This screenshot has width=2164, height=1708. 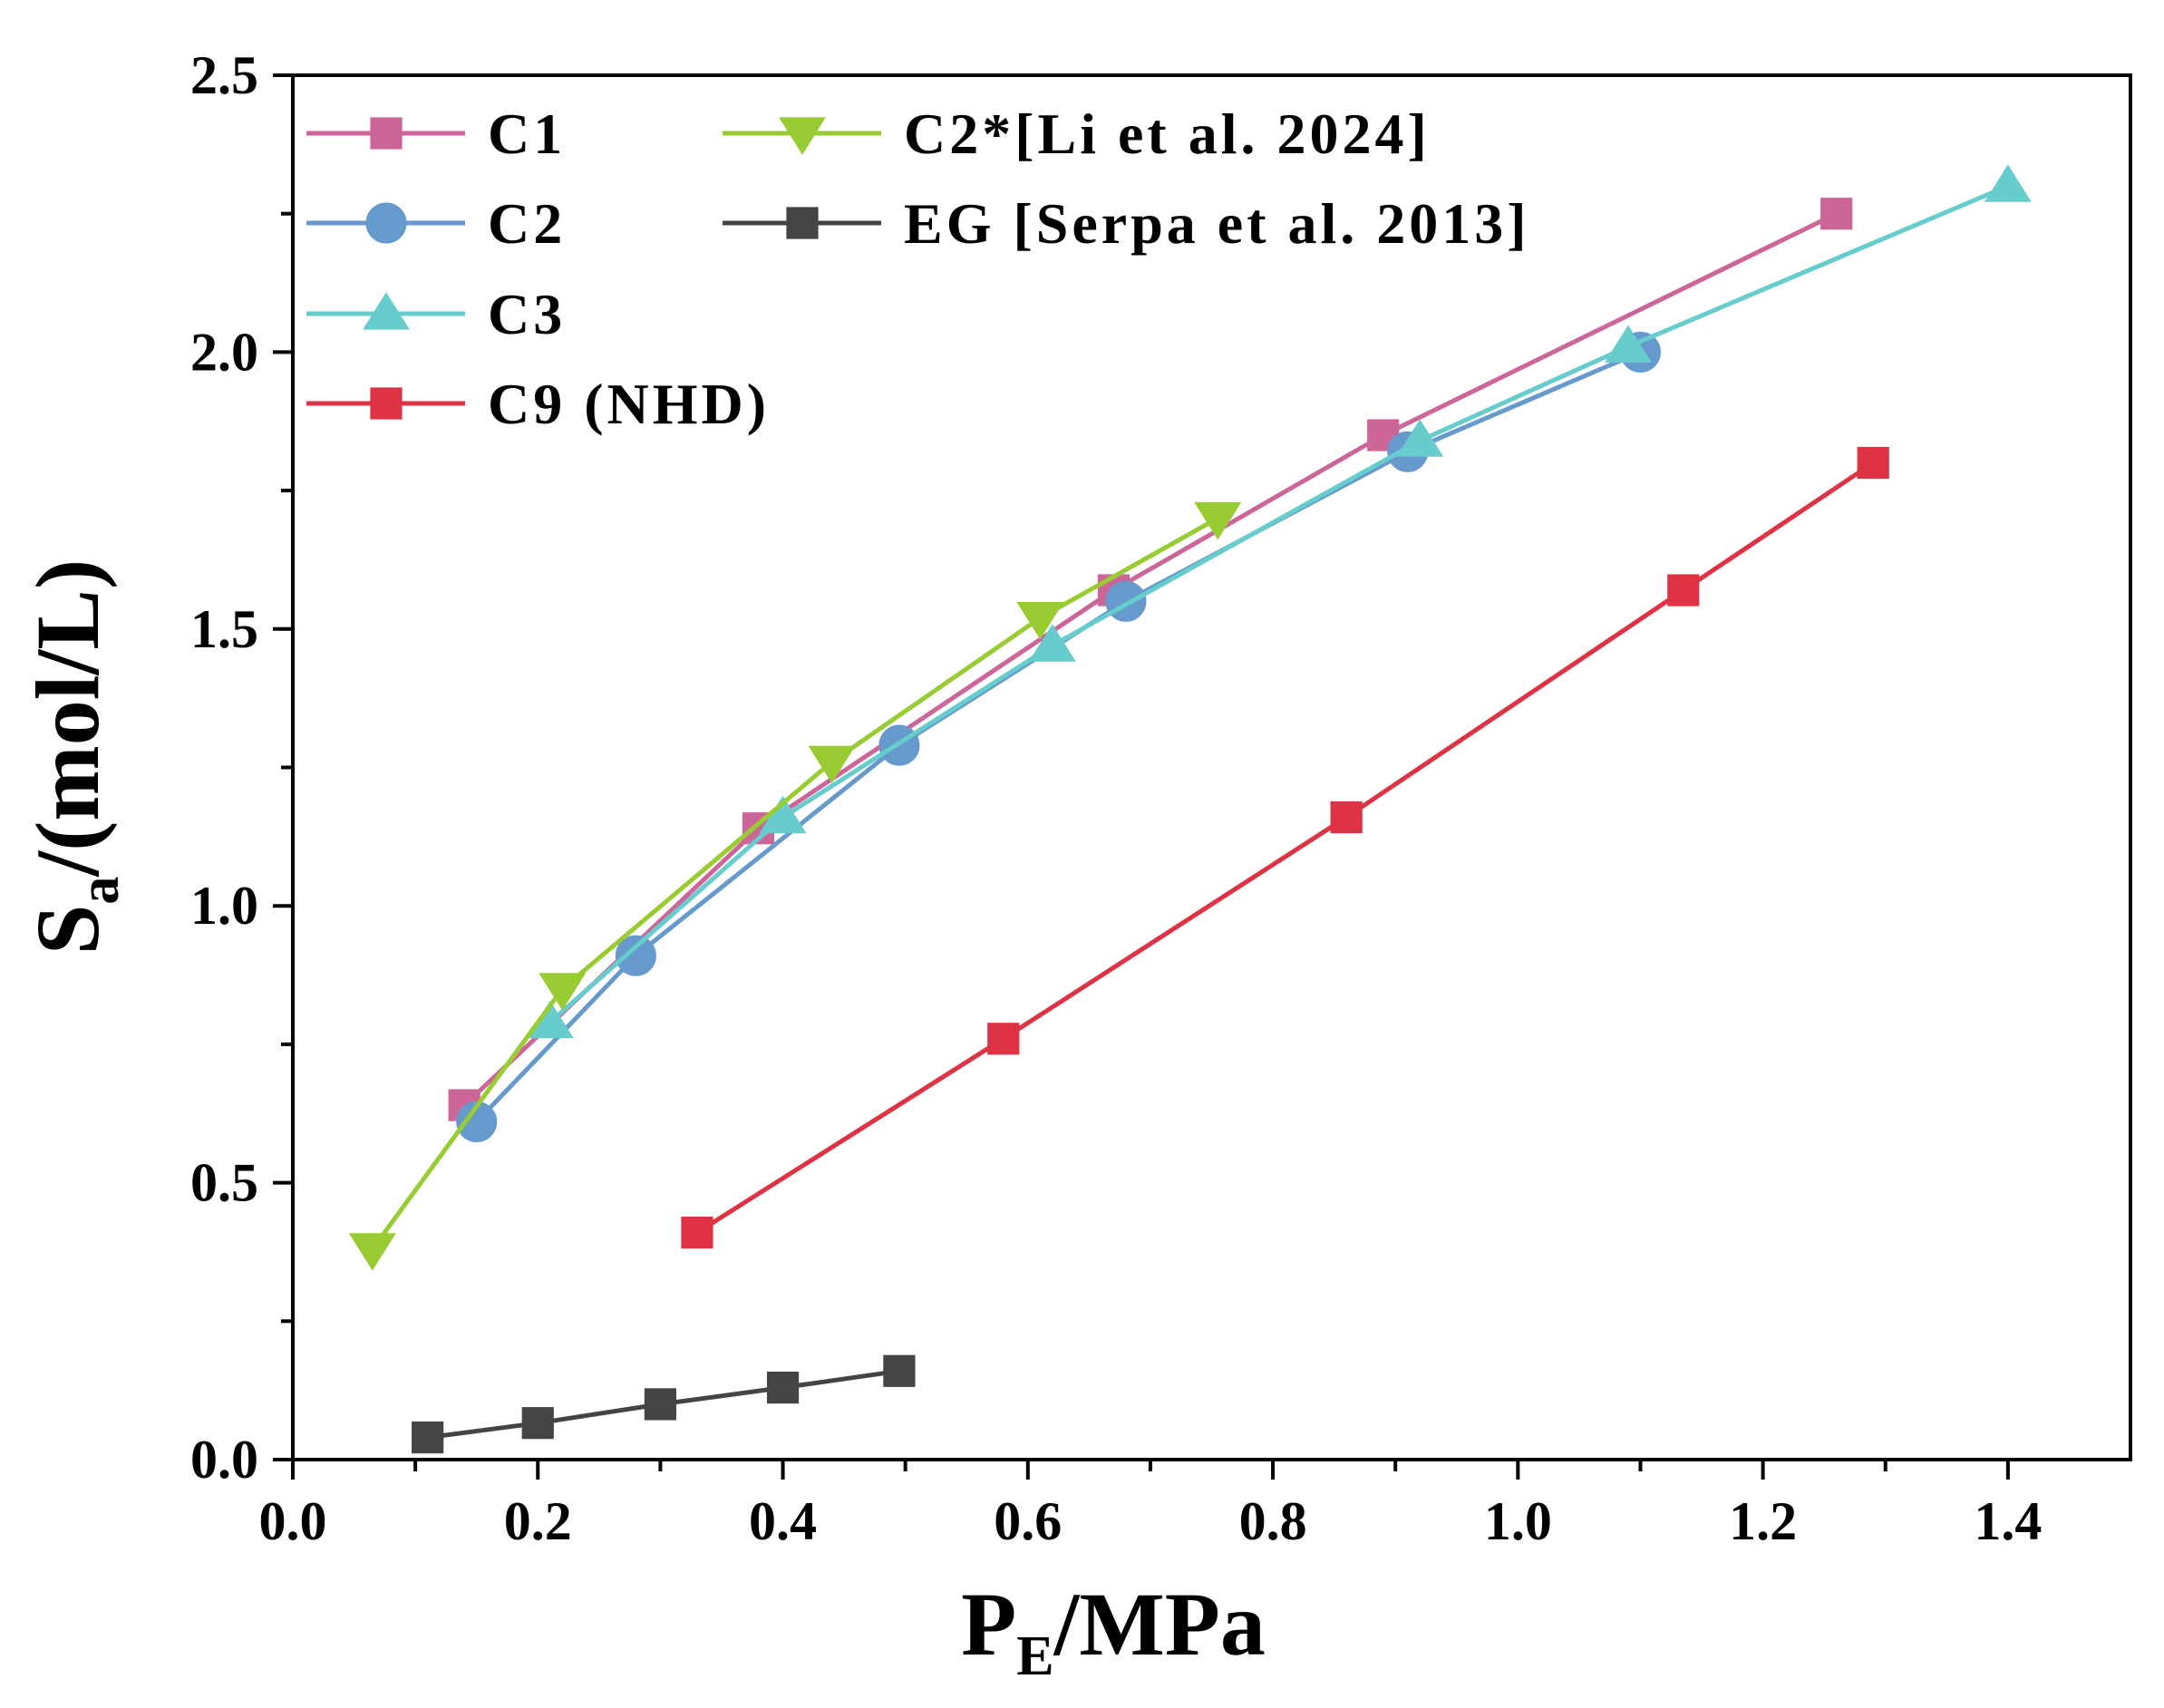 I want to click on y-tick-label: 2.5, so click(x=224, y=75).